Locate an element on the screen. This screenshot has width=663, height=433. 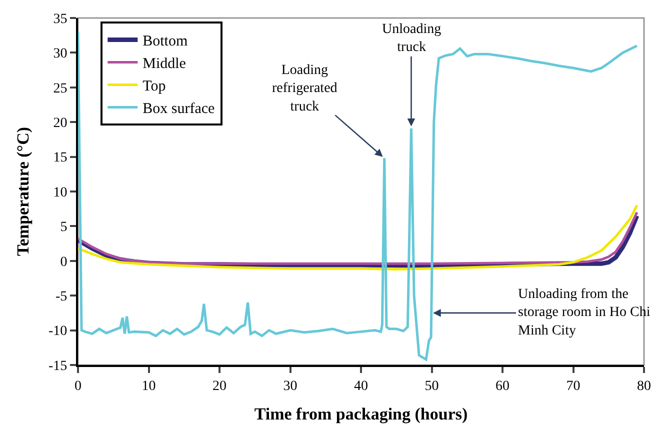
y-tick-label: 25 is located at coordinates (60, 88).